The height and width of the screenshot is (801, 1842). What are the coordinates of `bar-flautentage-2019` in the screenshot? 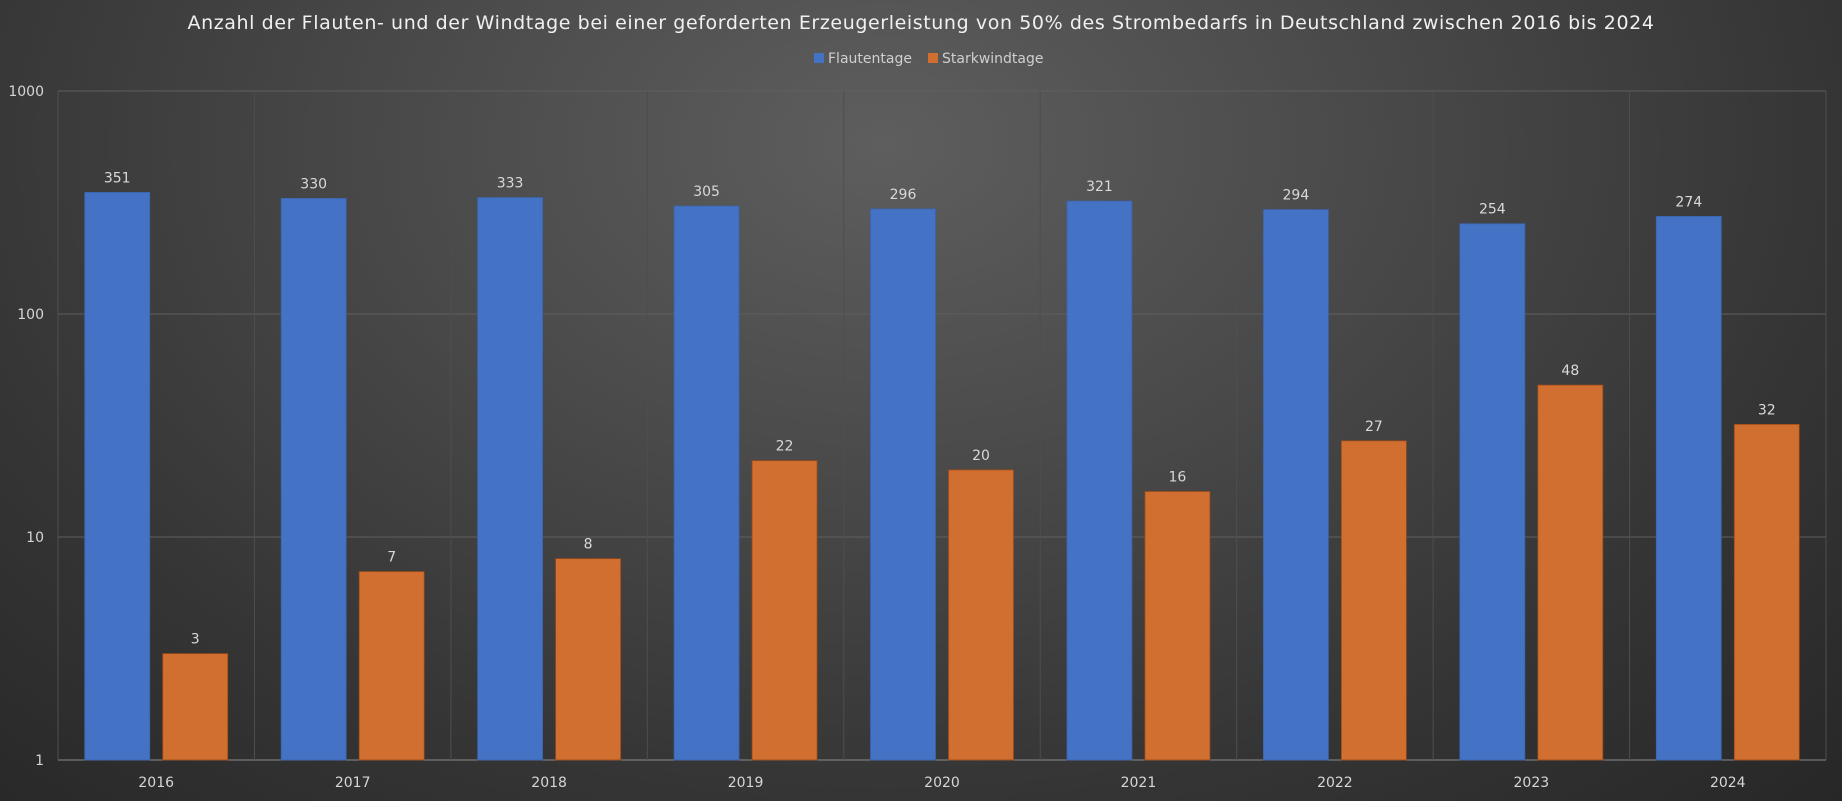 It's located at (706, 483).